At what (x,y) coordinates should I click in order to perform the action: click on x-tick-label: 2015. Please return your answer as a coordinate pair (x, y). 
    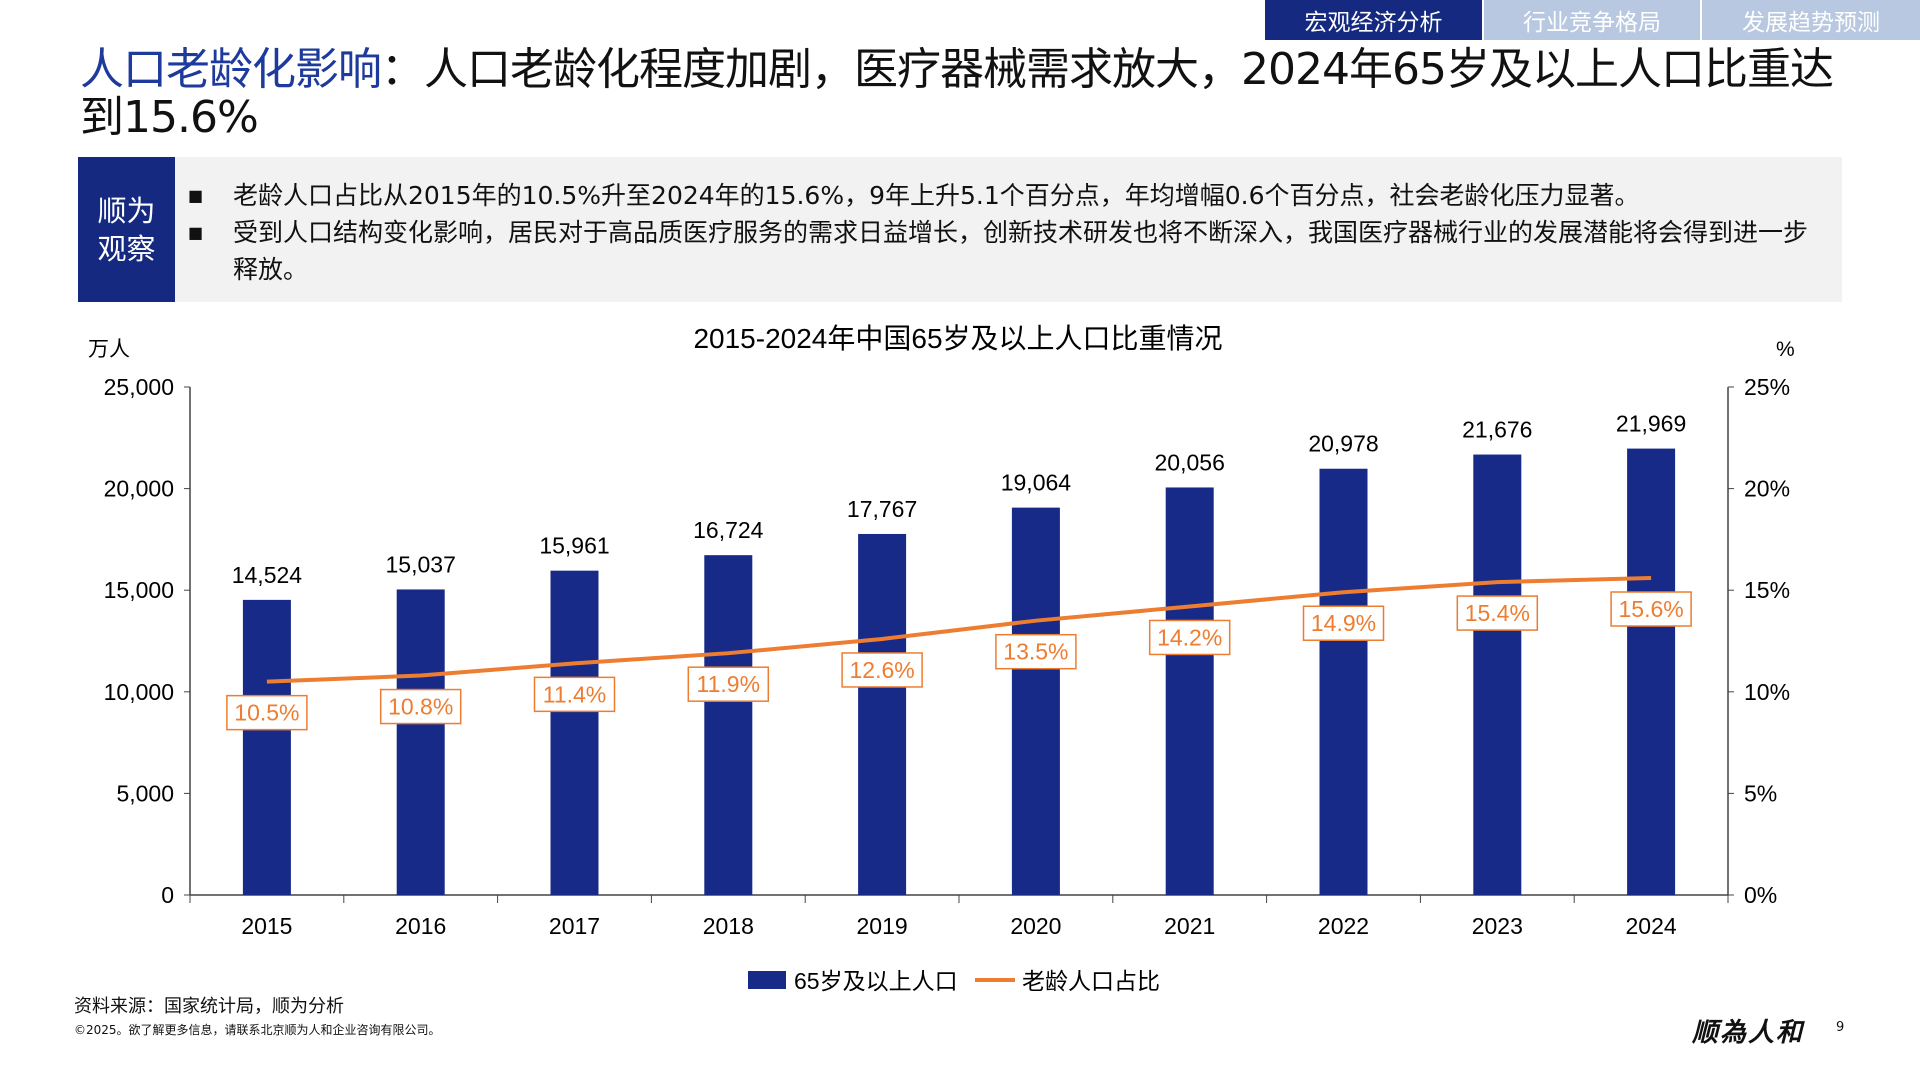
    Looking at the image, I should click on (266, 926).